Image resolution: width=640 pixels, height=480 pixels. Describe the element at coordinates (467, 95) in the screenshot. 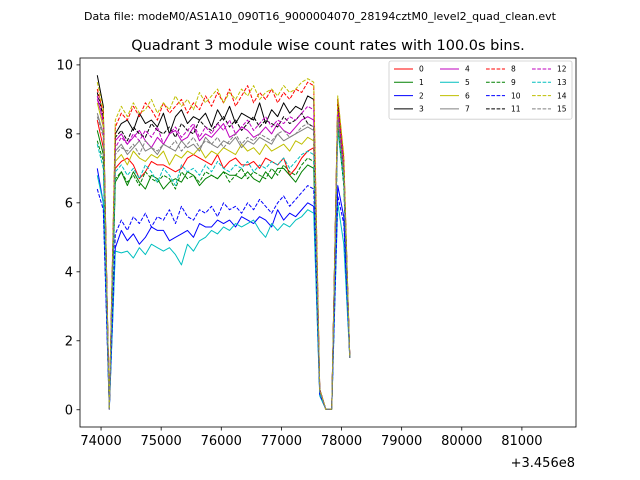

I see `legend-label-6: 6` at that location.